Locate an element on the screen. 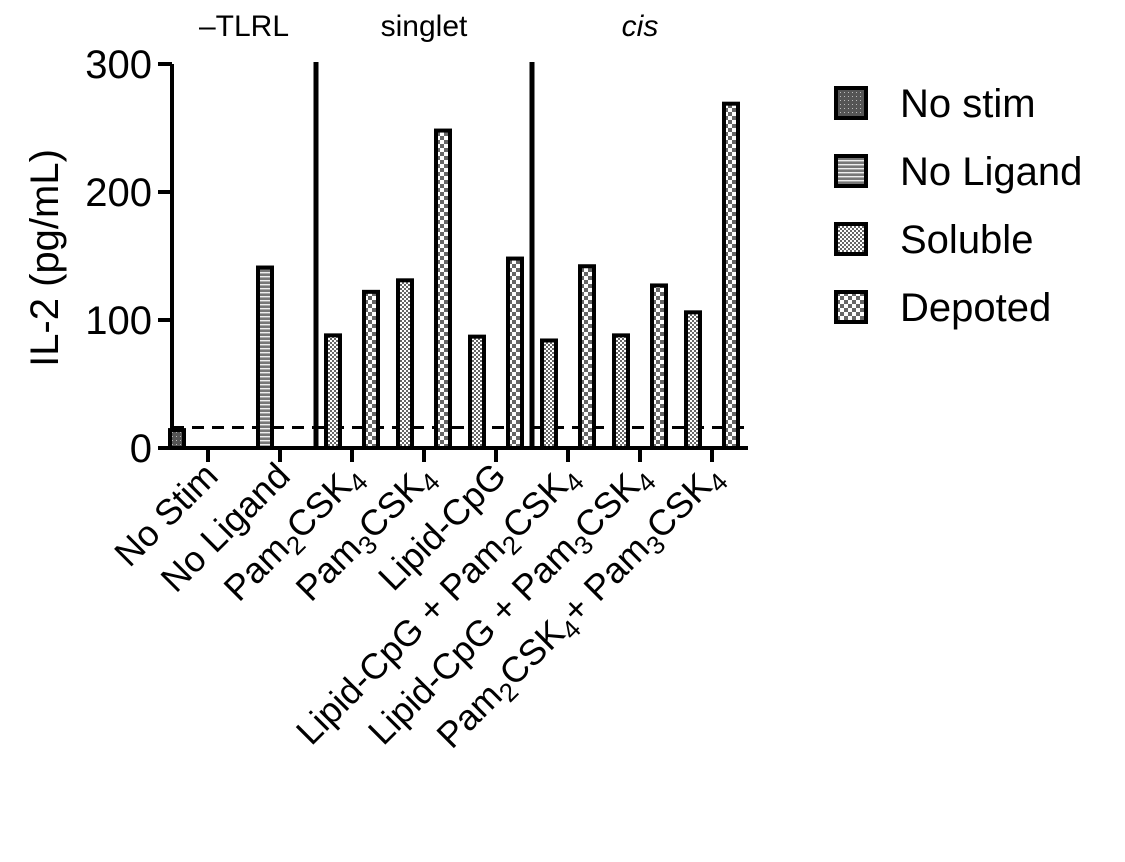 This screenshot has width=1125, height=862. group-dividers is located at coordinates (424, 255).